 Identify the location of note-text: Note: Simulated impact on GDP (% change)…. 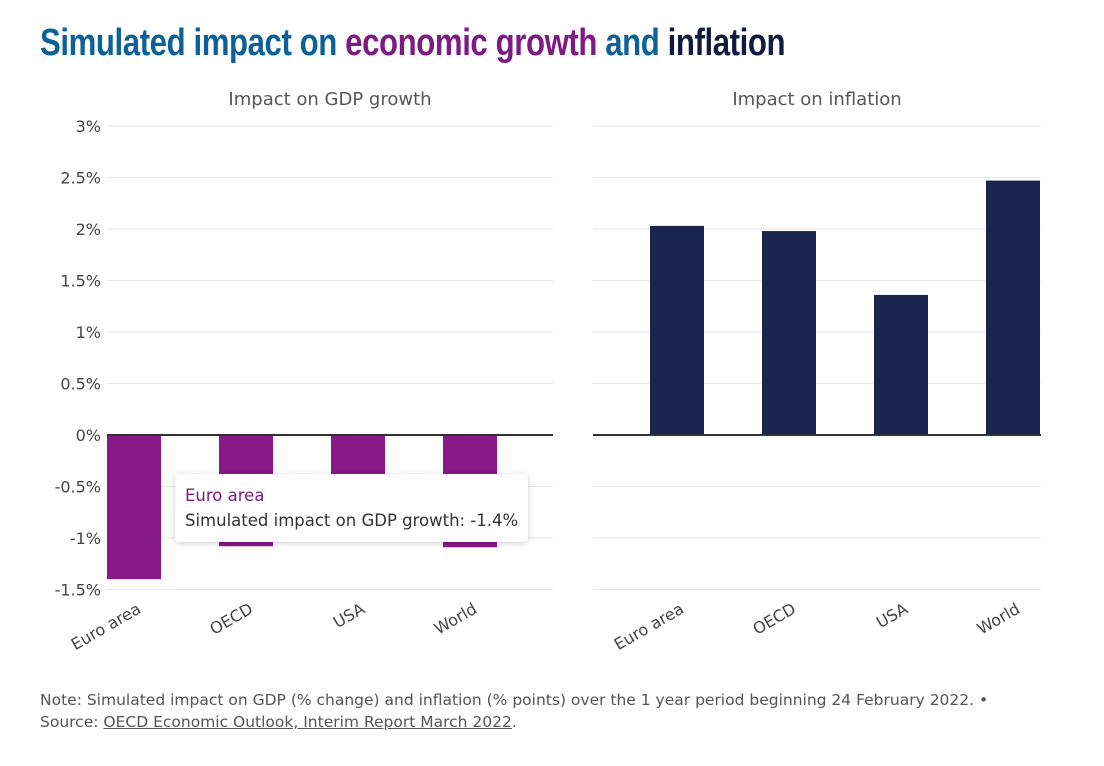
(514, 711).